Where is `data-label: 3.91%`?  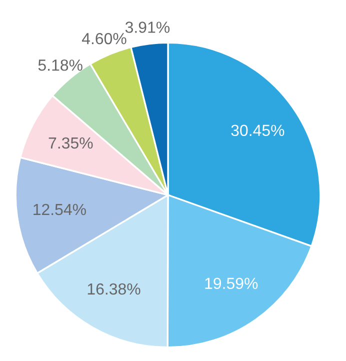 data-label: 3.91% is located at coordinates (147, 27).